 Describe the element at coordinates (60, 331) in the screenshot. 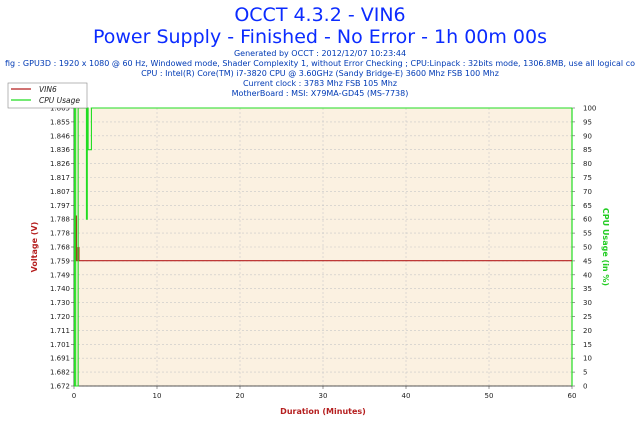

I see `y-tick-label: 1.711` at that location.